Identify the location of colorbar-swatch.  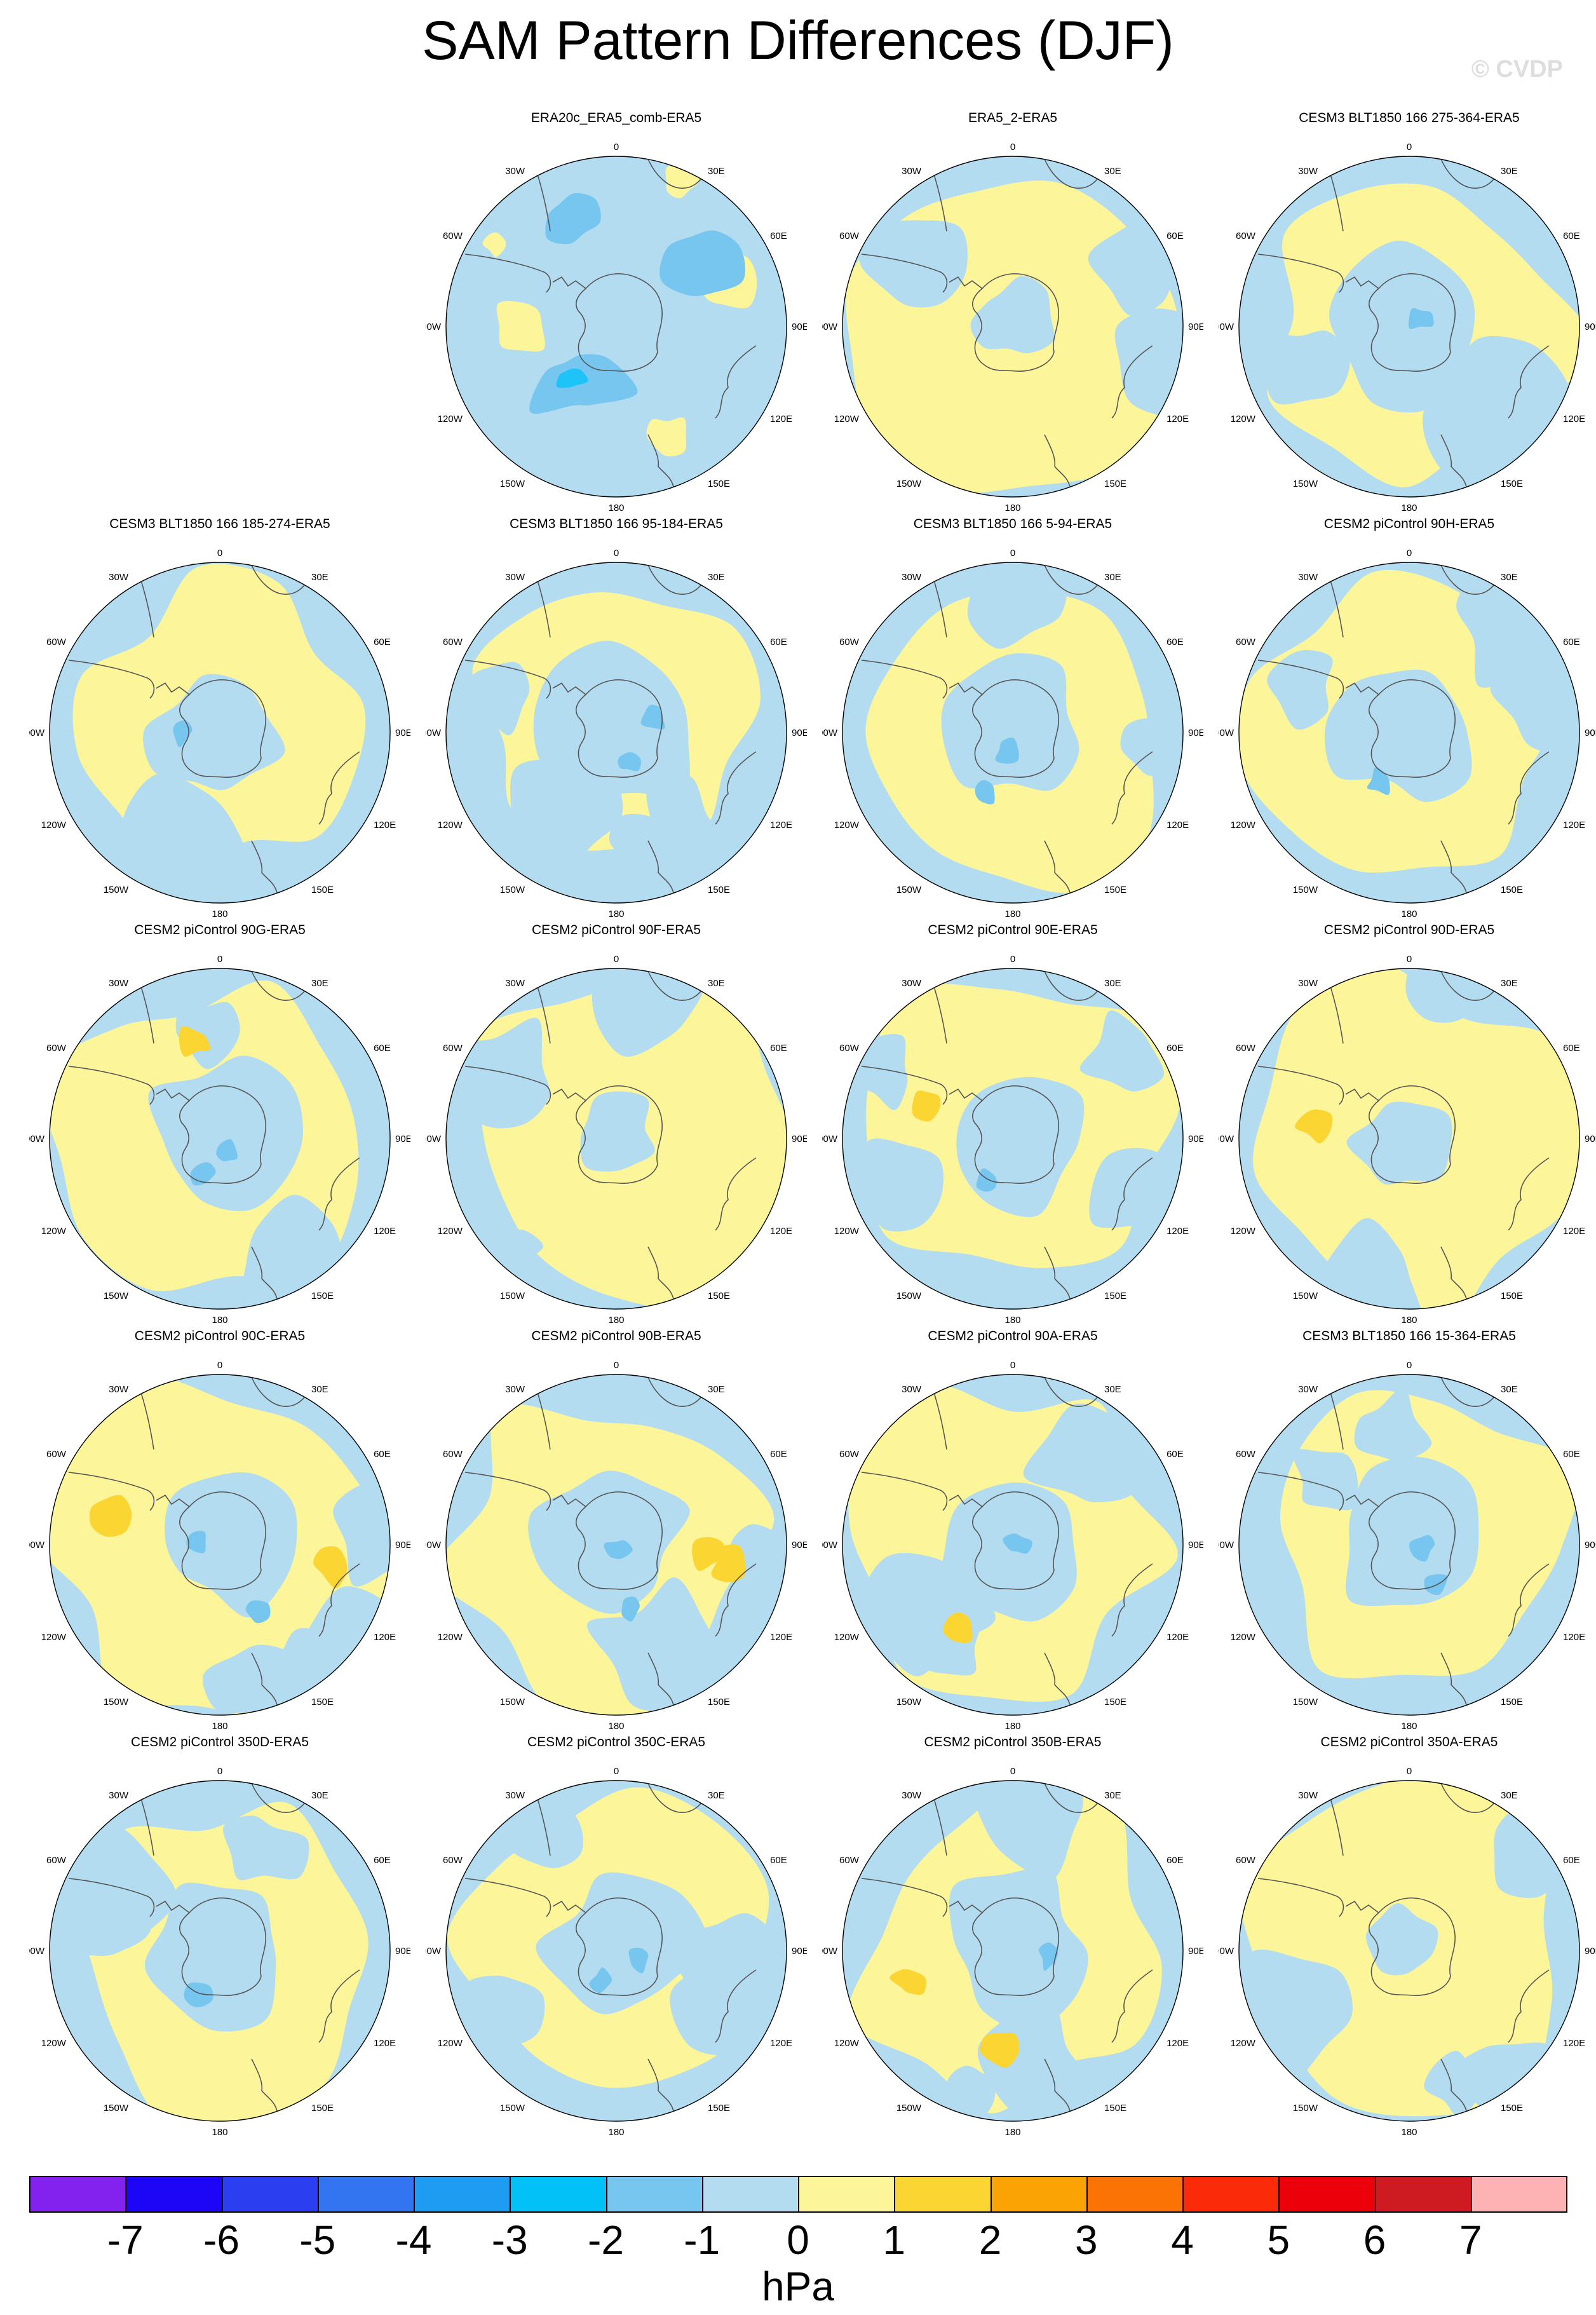
(1038, 2194).